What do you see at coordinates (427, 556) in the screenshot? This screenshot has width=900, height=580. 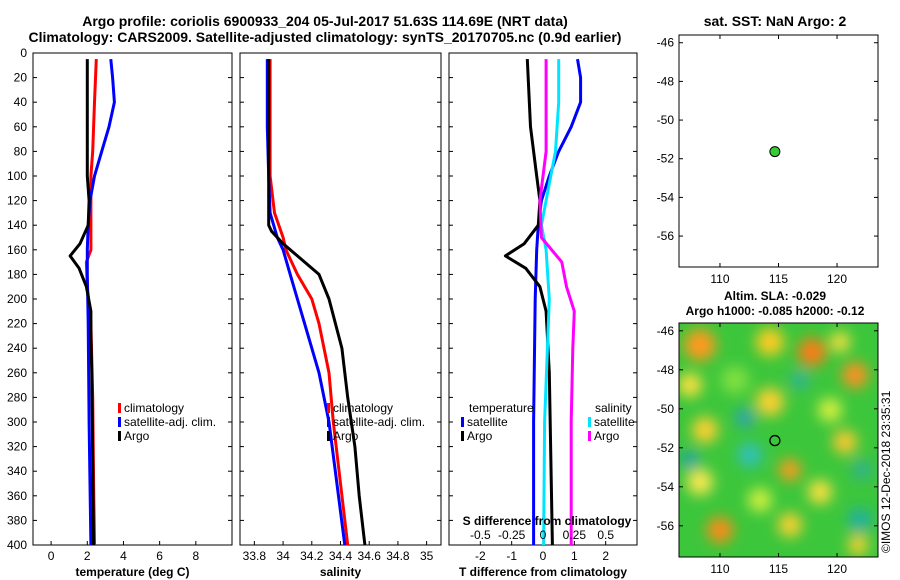 I see `salinity-xtick-label: 35` at bounding box center [427, 556].